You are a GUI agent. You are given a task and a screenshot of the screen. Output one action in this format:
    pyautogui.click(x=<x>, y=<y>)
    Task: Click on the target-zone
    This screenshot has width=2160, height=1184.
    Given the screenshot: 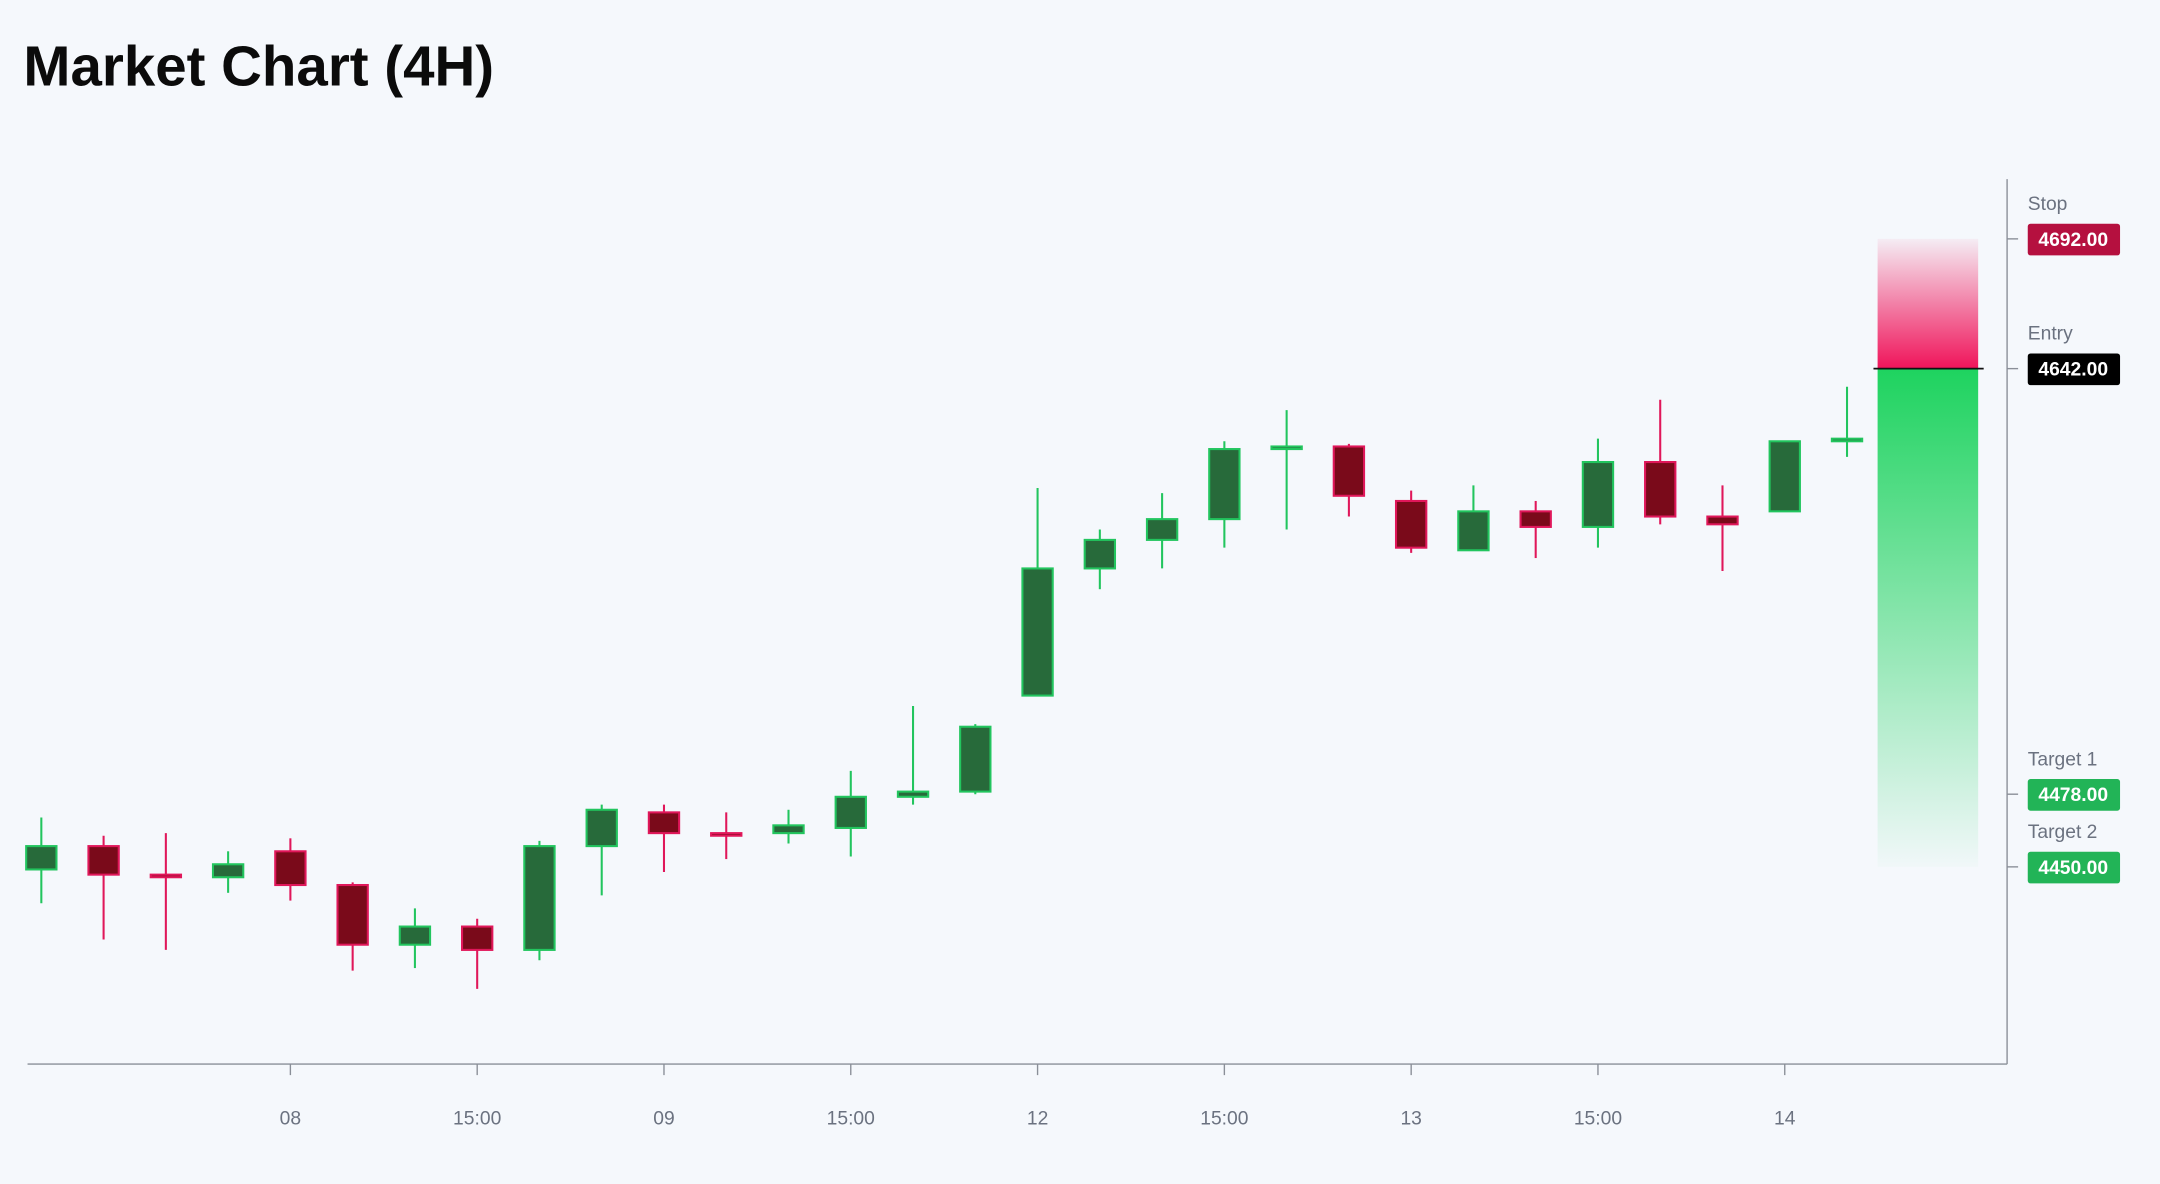 What is the action you would take?
    pyautogui.click(x=1928, y=617)
    